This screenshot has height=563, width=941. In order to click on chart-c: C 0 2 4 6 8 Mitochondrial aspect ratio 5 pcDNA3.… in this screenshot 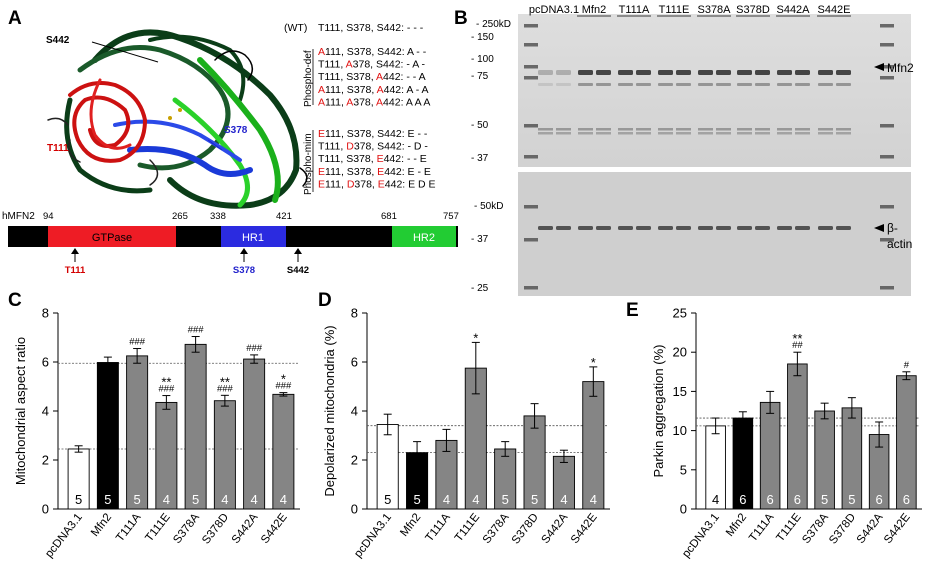, I will do `click(154, 425)`.